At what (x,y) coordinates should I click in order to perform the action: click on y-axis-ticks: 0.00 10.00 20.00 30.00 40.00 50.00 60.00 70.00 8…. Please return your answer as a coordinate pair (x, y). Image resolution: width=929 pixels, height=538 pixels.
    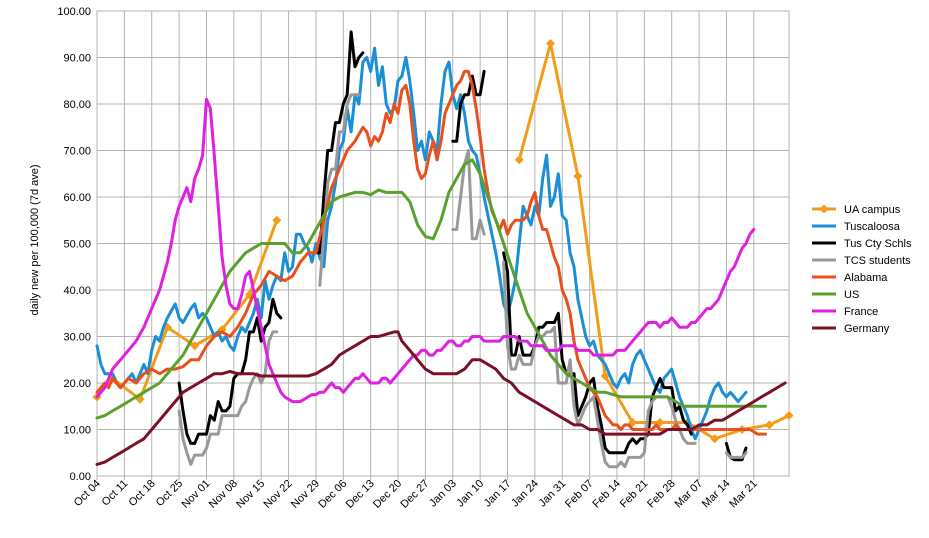
    Looking at the image, I should click on (74, 244).